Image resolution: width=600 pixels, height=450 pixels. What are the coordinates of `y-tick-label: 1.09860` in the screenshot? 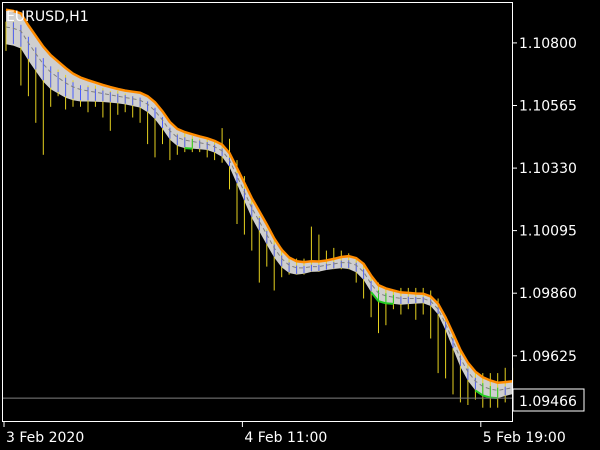 It's located at (548, 294).